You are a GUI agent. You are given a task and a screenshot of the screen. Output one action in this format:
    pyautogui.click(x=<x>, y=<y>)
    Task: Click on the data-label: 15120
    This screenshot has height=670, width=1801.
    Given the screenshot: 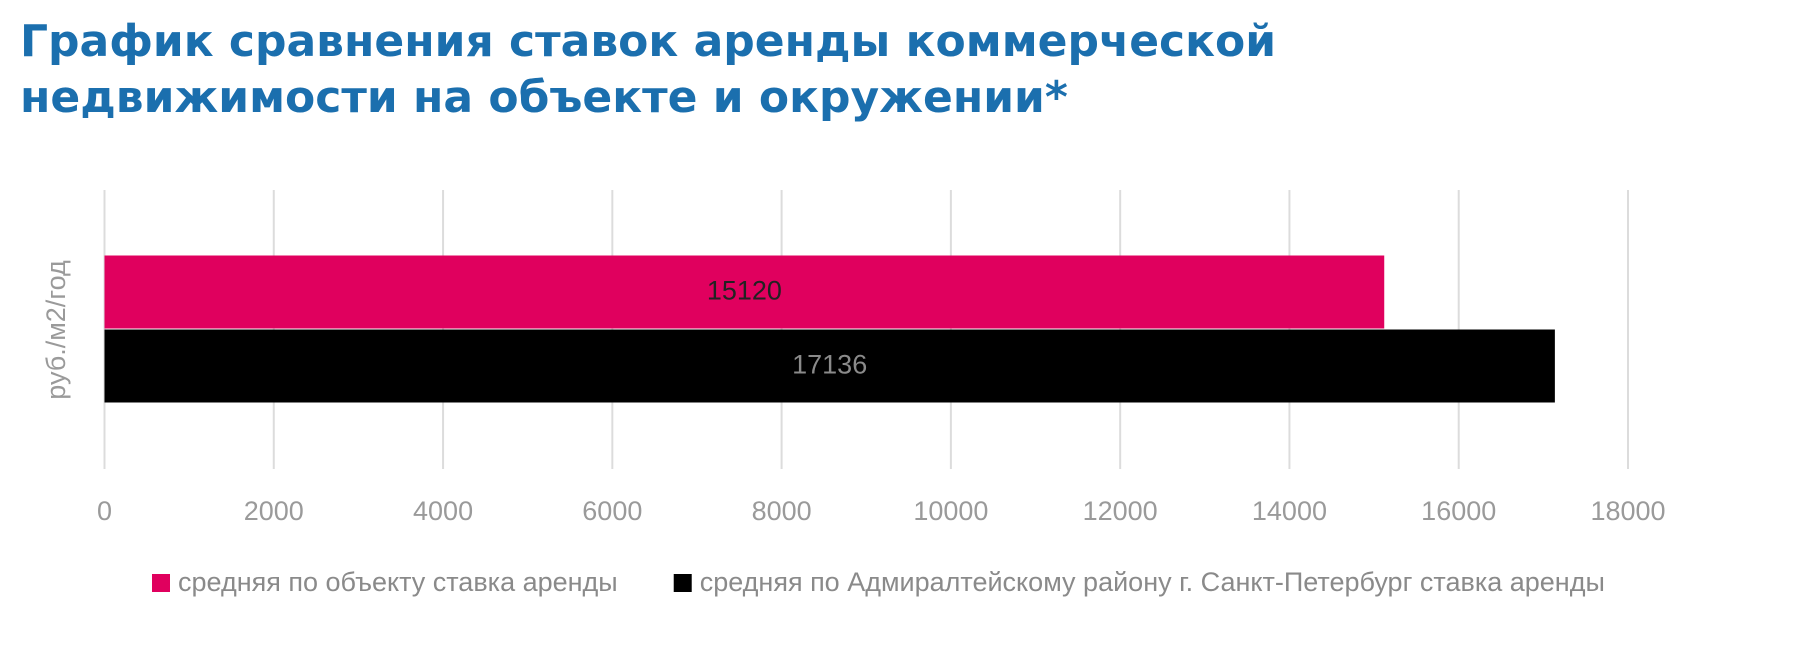 What is the action you would take?
    pyautogui.click(x=744, y=291)
    